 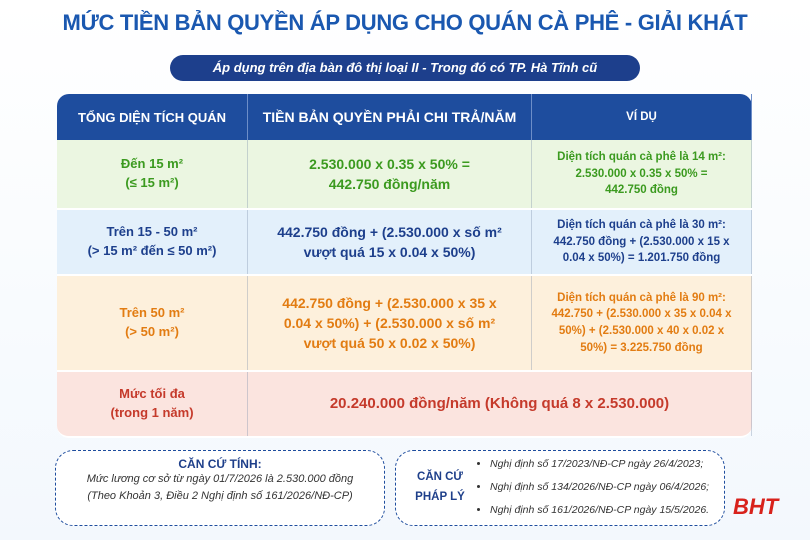 I want to click on cell-line: Diện tích quán cà phê là 14 m²:, so click(x=641, y=156).